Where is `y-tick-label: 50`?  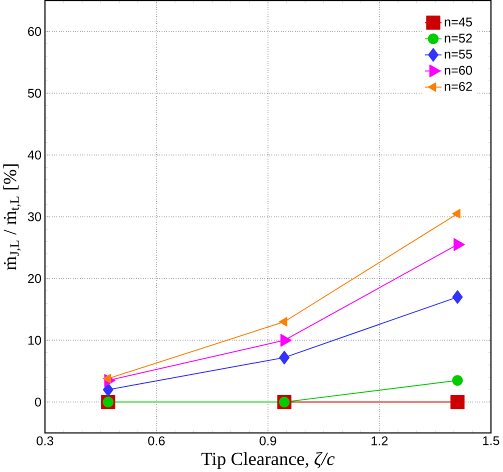
y-tick-label: 50 is located at coordinates (35, 93).